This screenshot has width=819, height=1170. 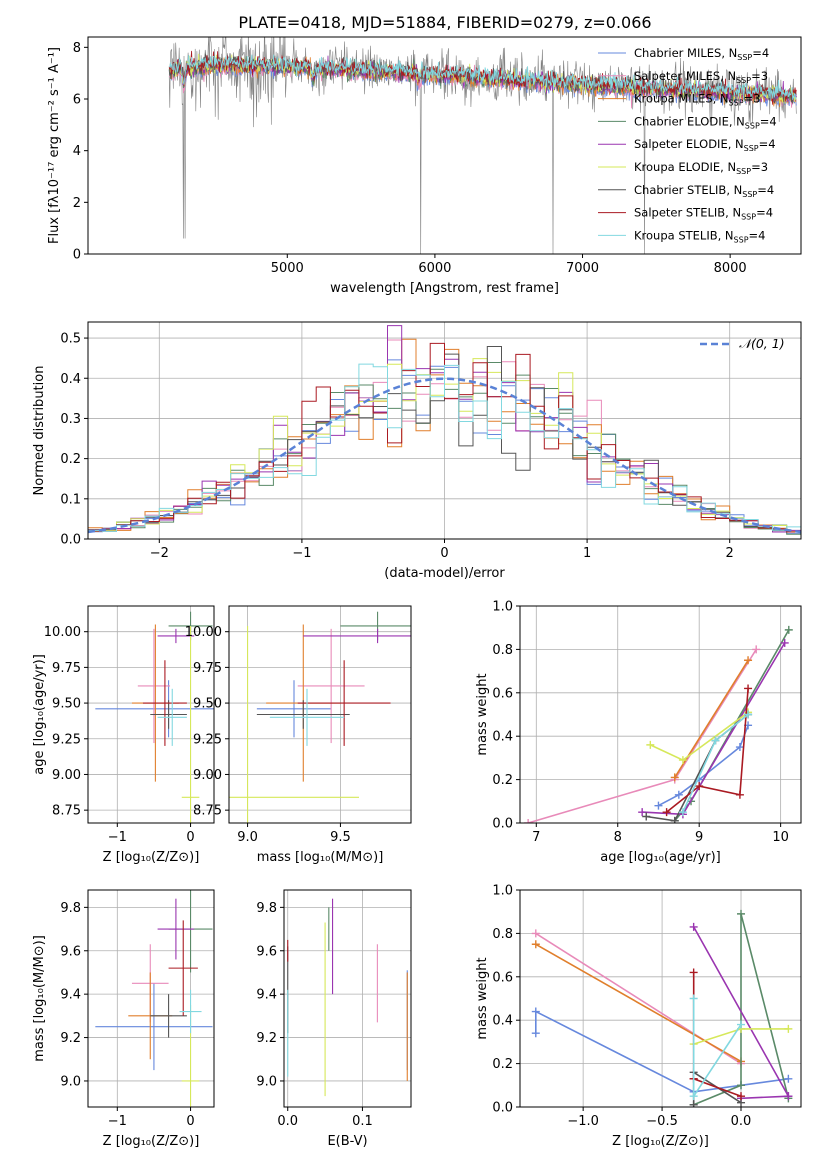 I want to click on y-tick-label: 0.5, so click(x=70, y=339).